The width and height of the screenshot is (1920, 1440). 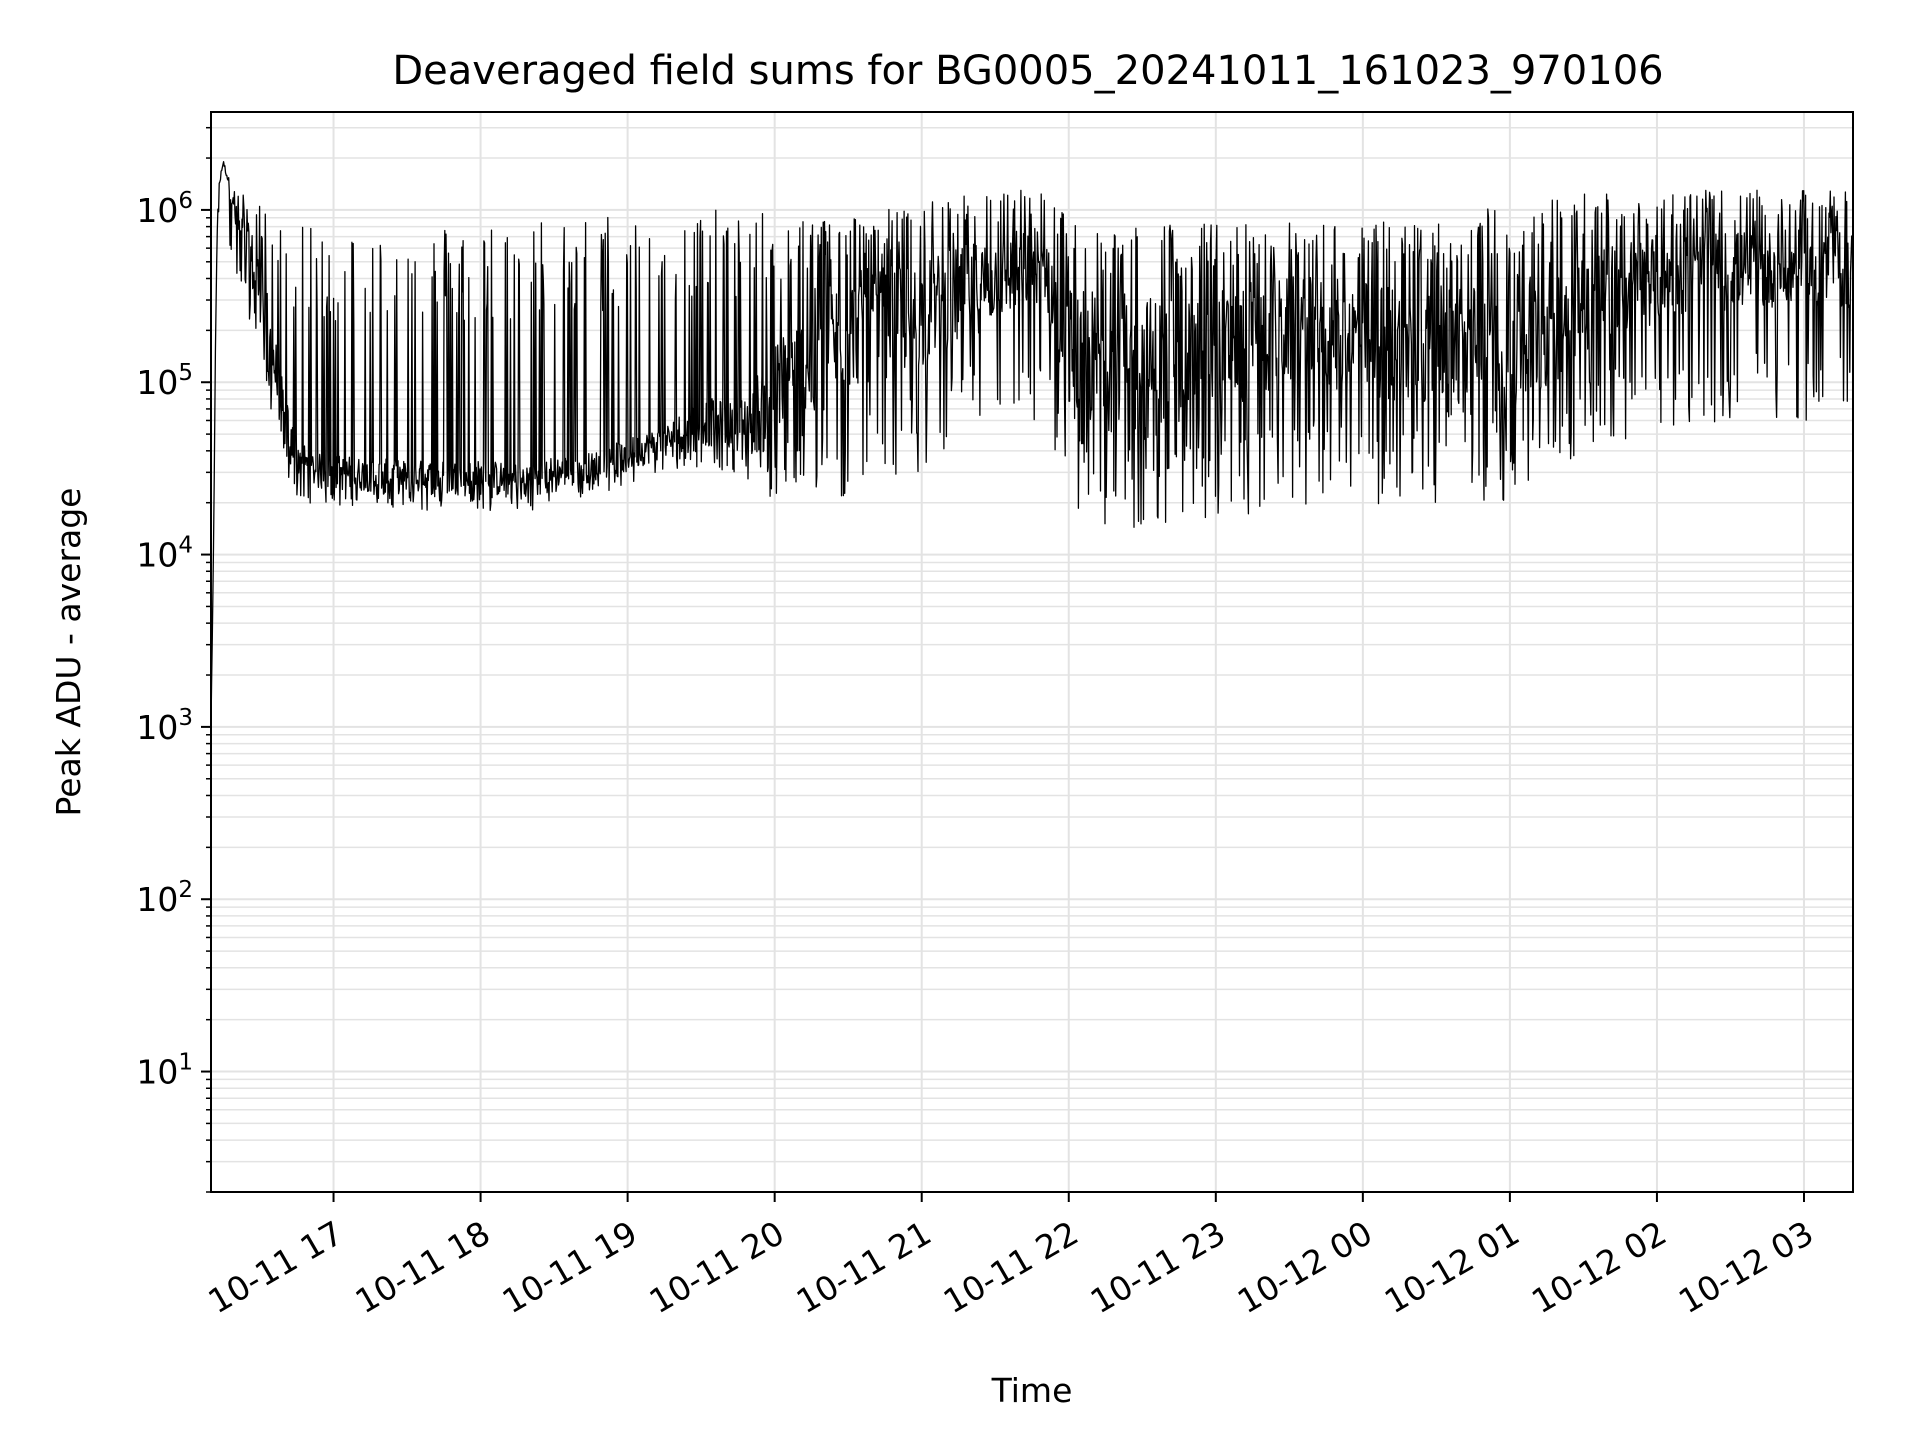 I want to click on x-axis-title: Time, so click(x=1032, y=1390).